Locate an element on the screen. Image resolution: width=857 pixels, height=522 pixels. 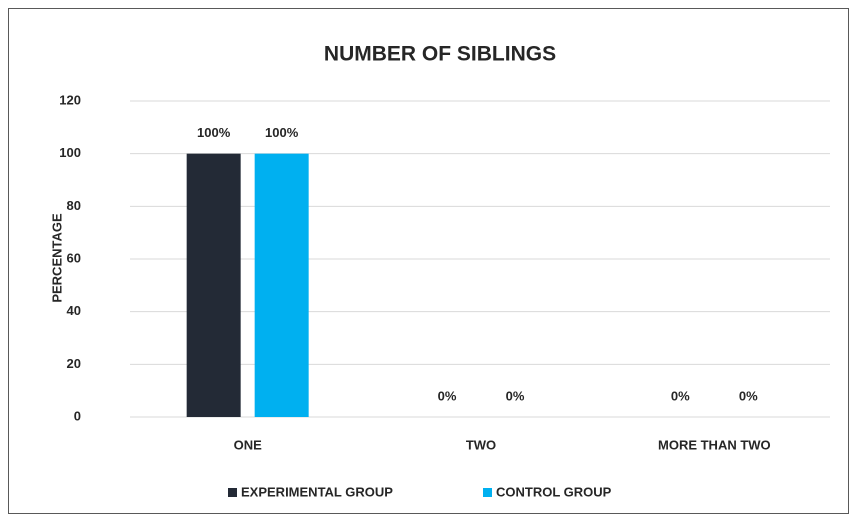
y-axis-label: PERCENTAGE is located at coordinates (56, 258).